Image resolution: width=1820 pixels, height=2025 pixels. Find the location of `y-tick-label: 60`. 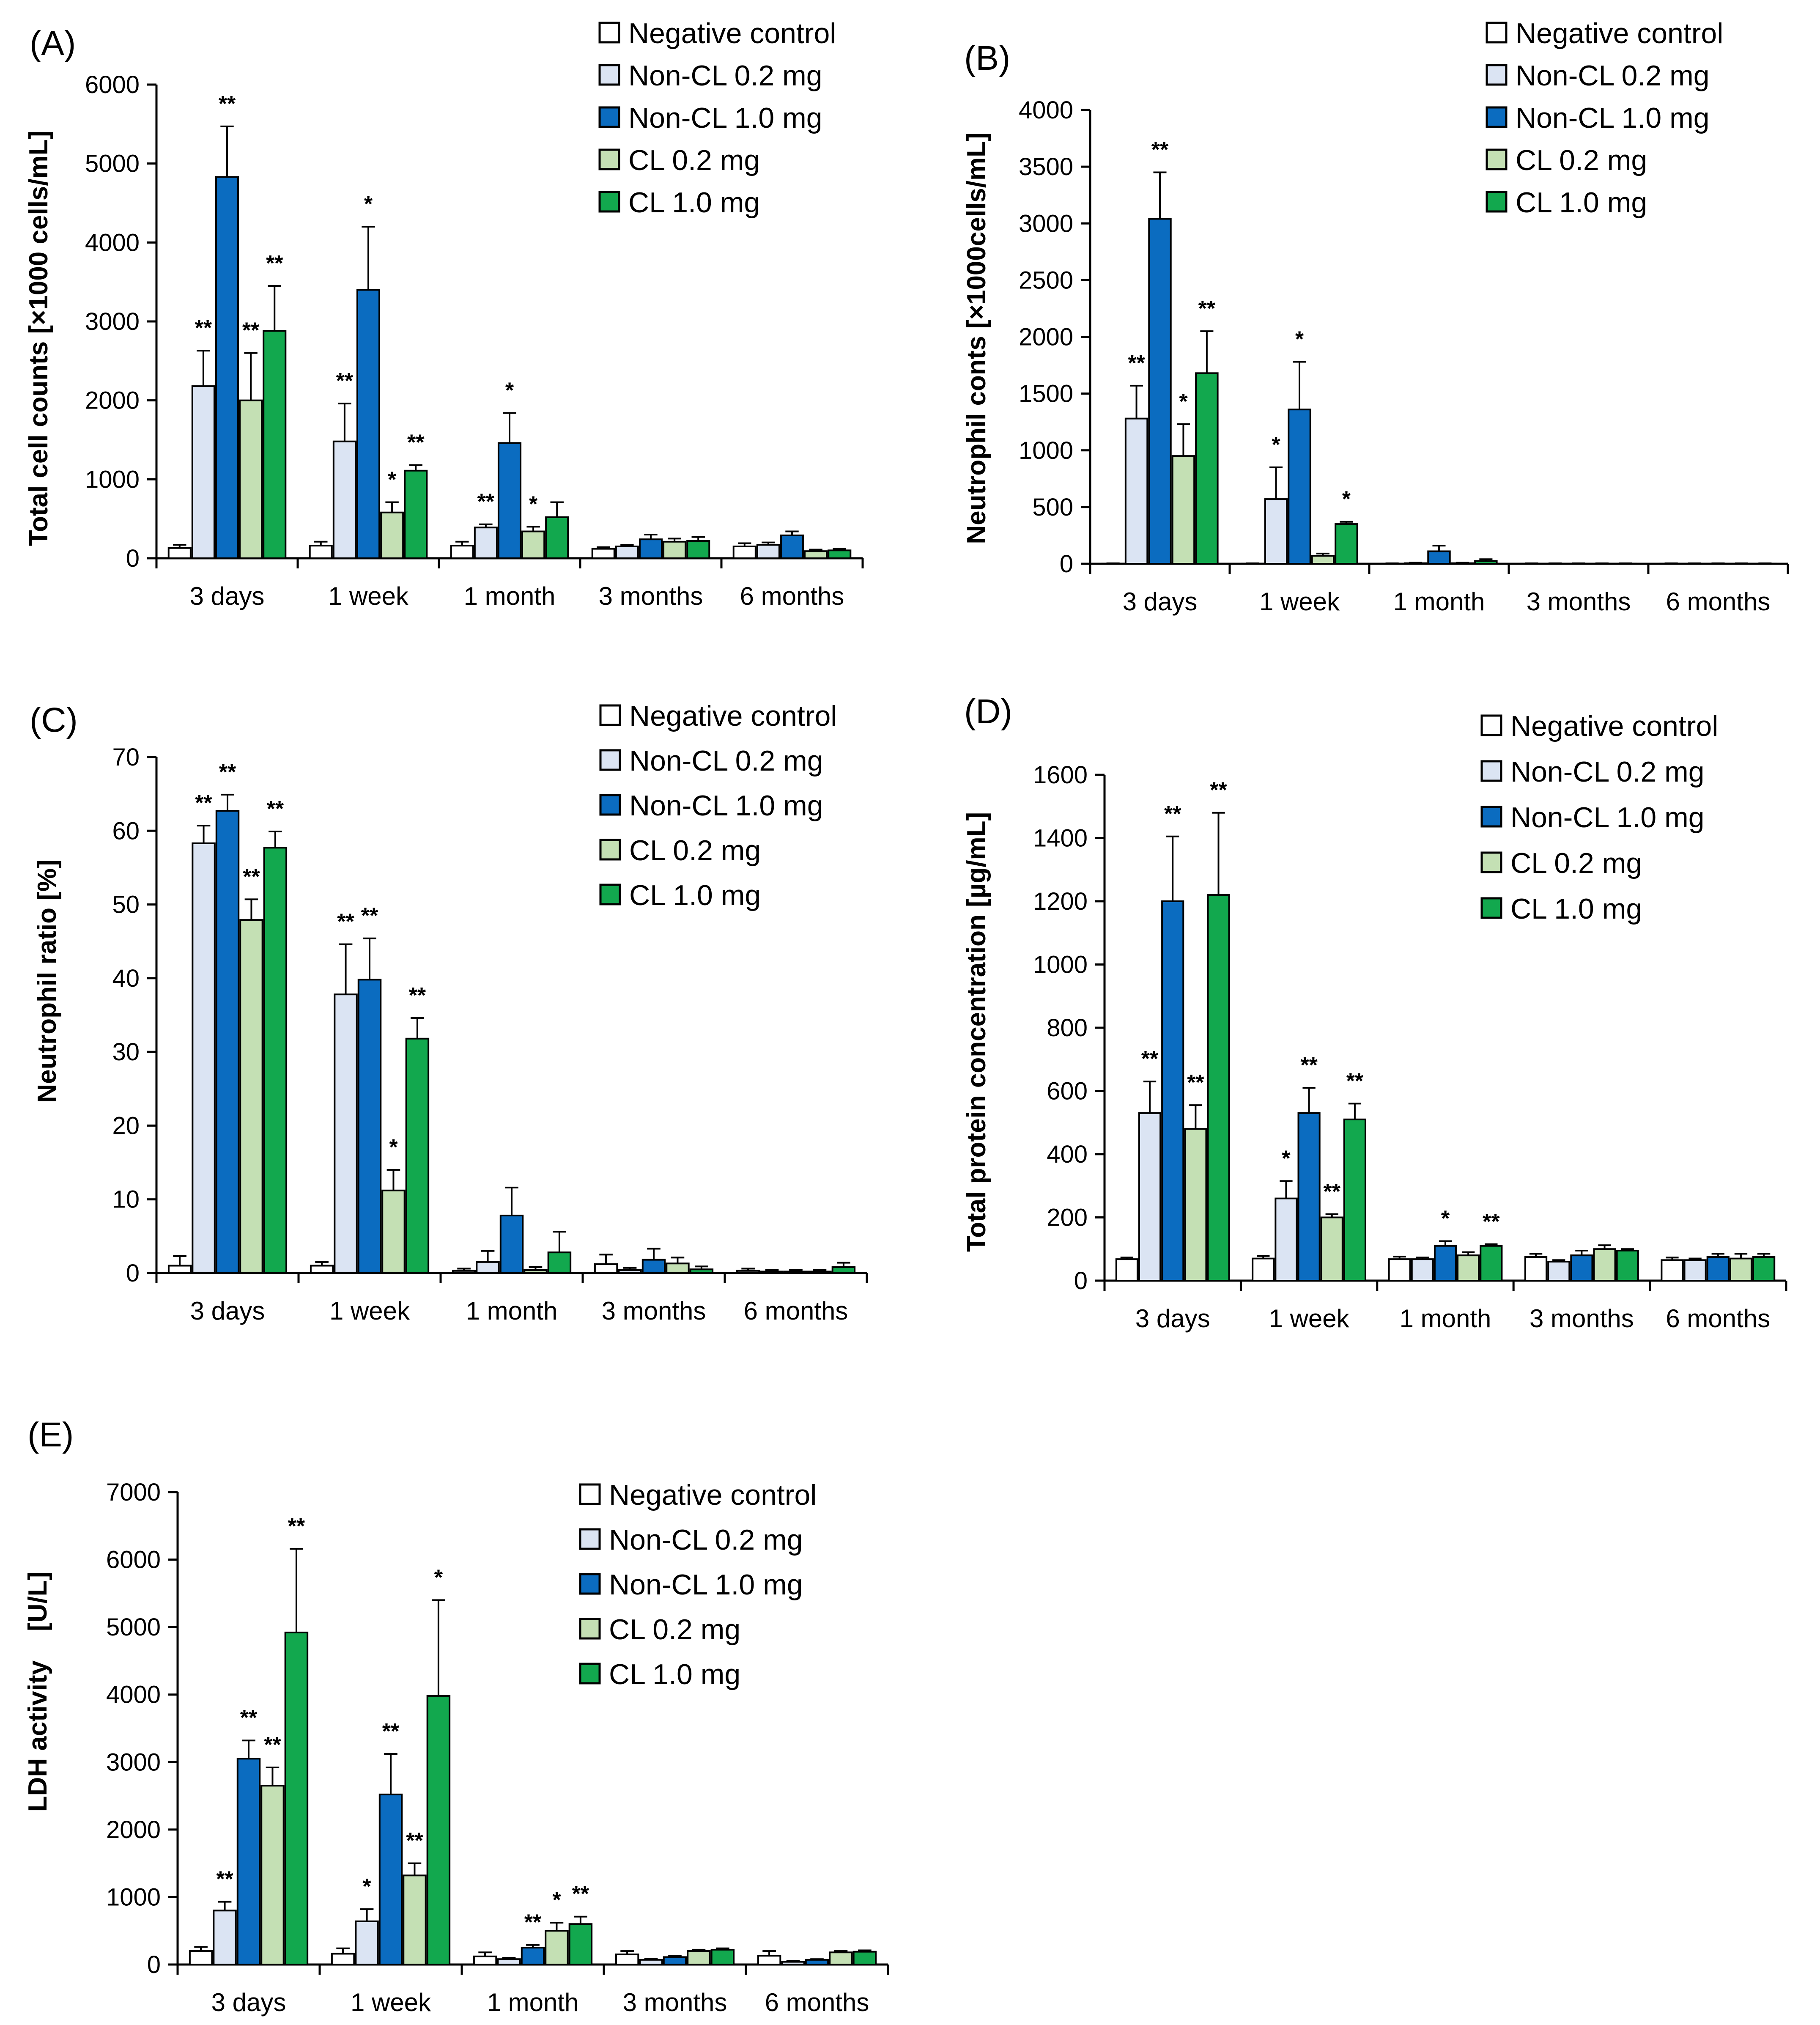

y-tick-label: 60 is located at coordinates (126, 831).